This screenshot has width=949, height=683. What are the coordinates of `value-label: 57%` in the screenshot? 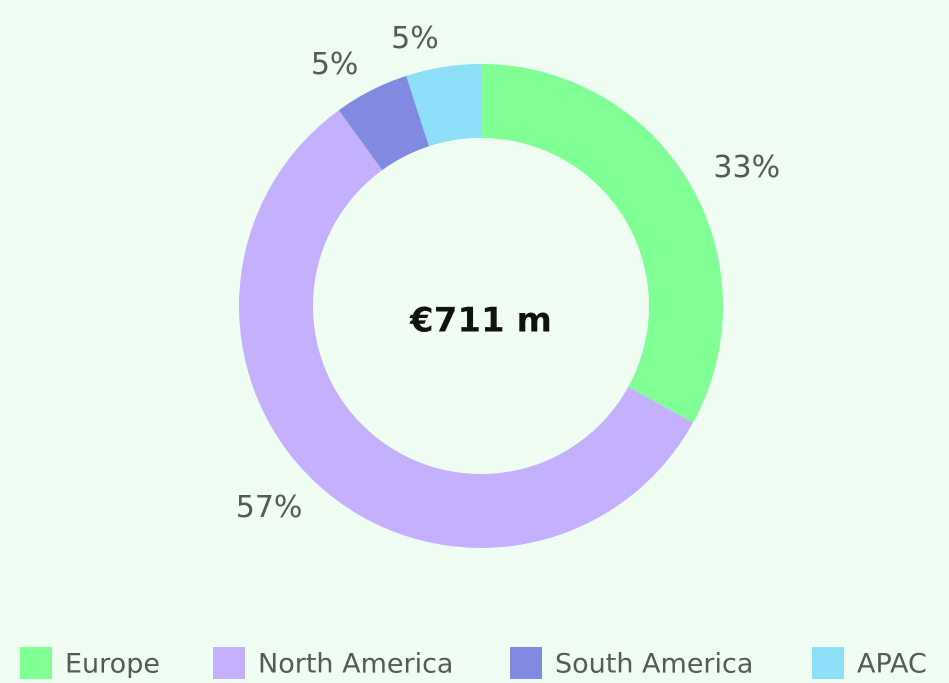 It's located at (269, 507).